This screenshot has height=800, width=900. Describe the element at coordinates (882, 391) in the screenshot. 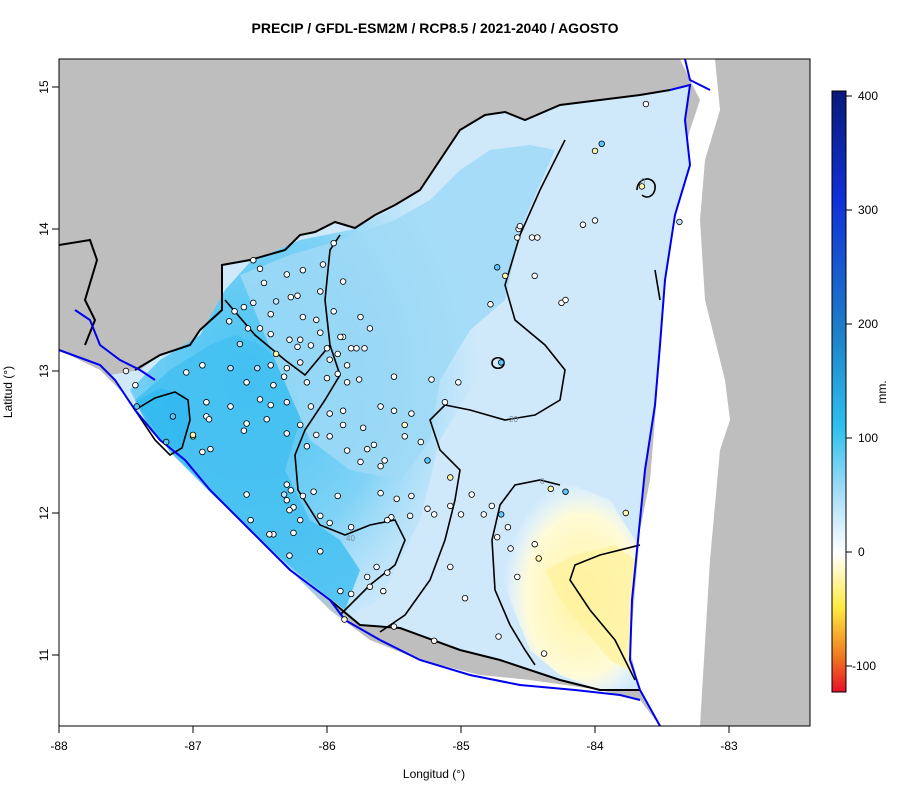

I see `colorbar-unit-label: mm.` at that location.